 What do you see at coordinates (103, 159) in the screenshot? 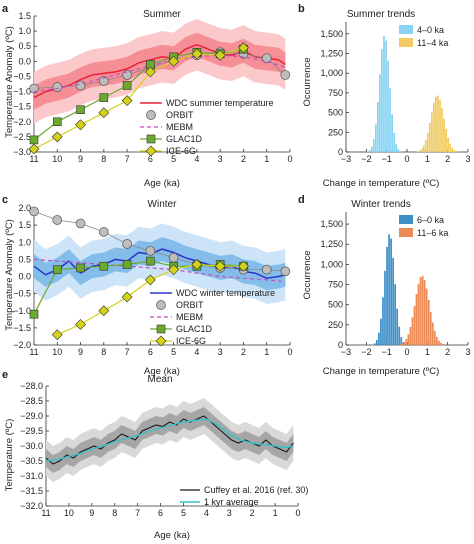
I see `panel-a-xtick-label: 8` at bounding box center [103, 159].